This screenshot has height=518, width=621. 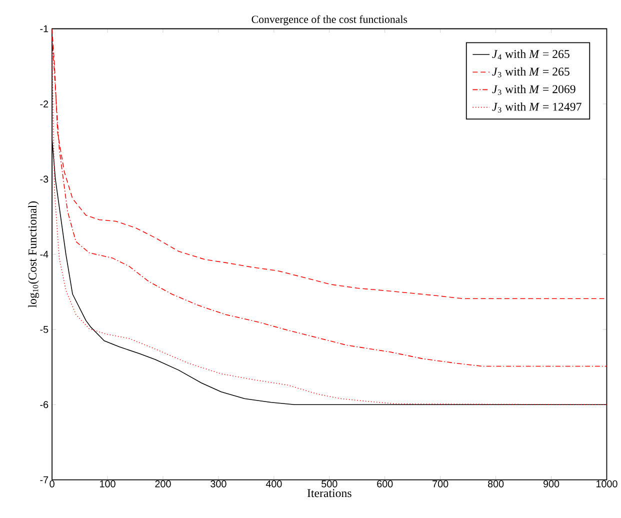 I want to click on x-tick-label: 600, so click(x=385, y=484).